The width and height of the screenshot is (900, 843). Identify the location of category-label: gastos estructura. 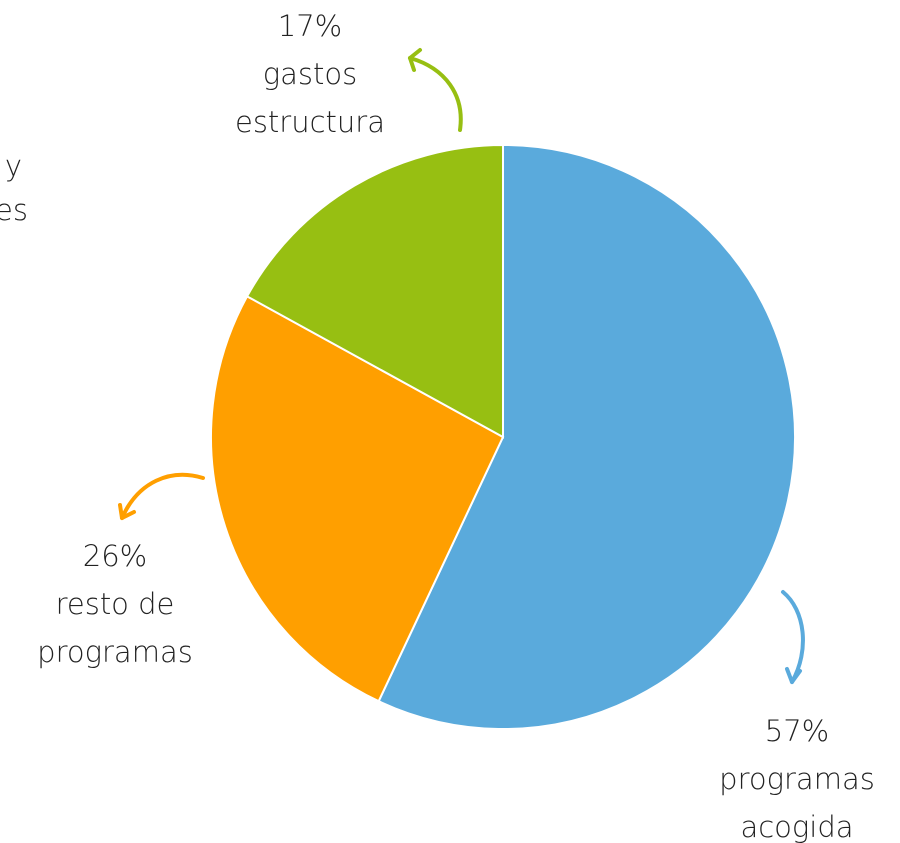
(310, 98).